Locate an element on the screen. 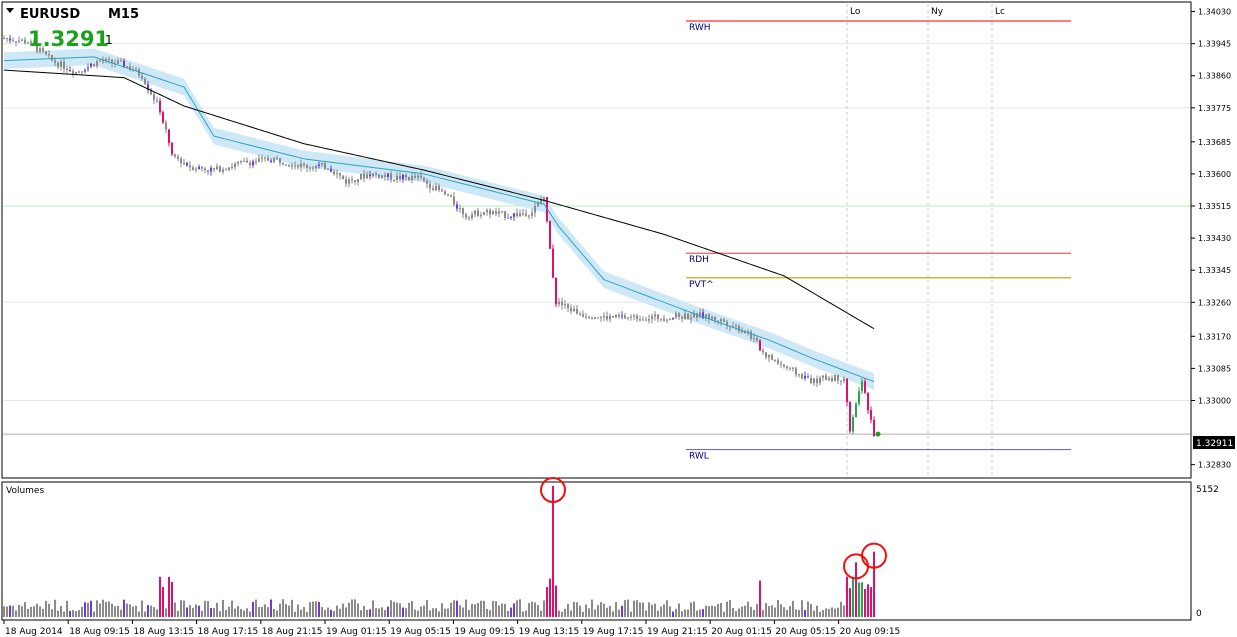 This screenshot has height=637, width=1237. price-tick-label: 1.32830 is located at coordinates (1214, 465).